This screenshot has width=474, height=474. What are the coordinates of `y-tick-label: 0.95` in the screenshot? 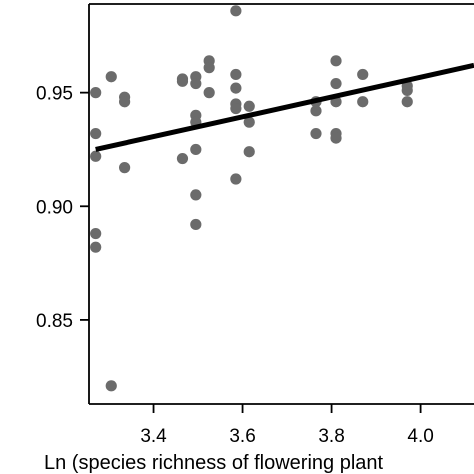 It's located at (54, 94).